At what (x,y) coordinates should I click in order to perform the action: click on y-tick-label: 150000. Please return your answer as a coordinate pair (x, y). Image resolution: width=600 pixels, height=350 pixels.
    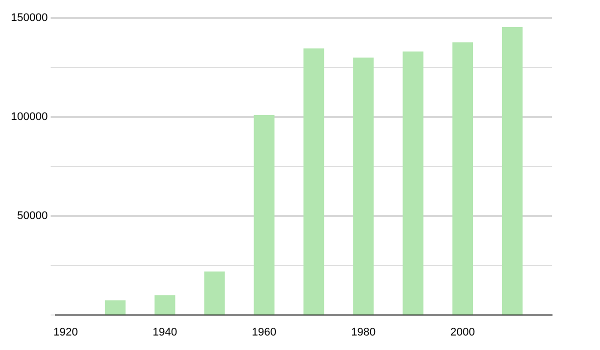
    Looking at the image, I should click on (29, 18).